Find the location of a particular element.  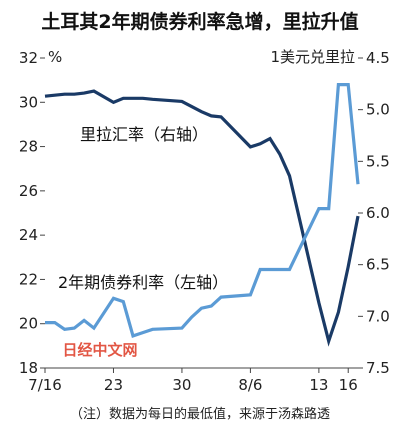

left-tick-label: 26 is located at coordinates (28, 191).